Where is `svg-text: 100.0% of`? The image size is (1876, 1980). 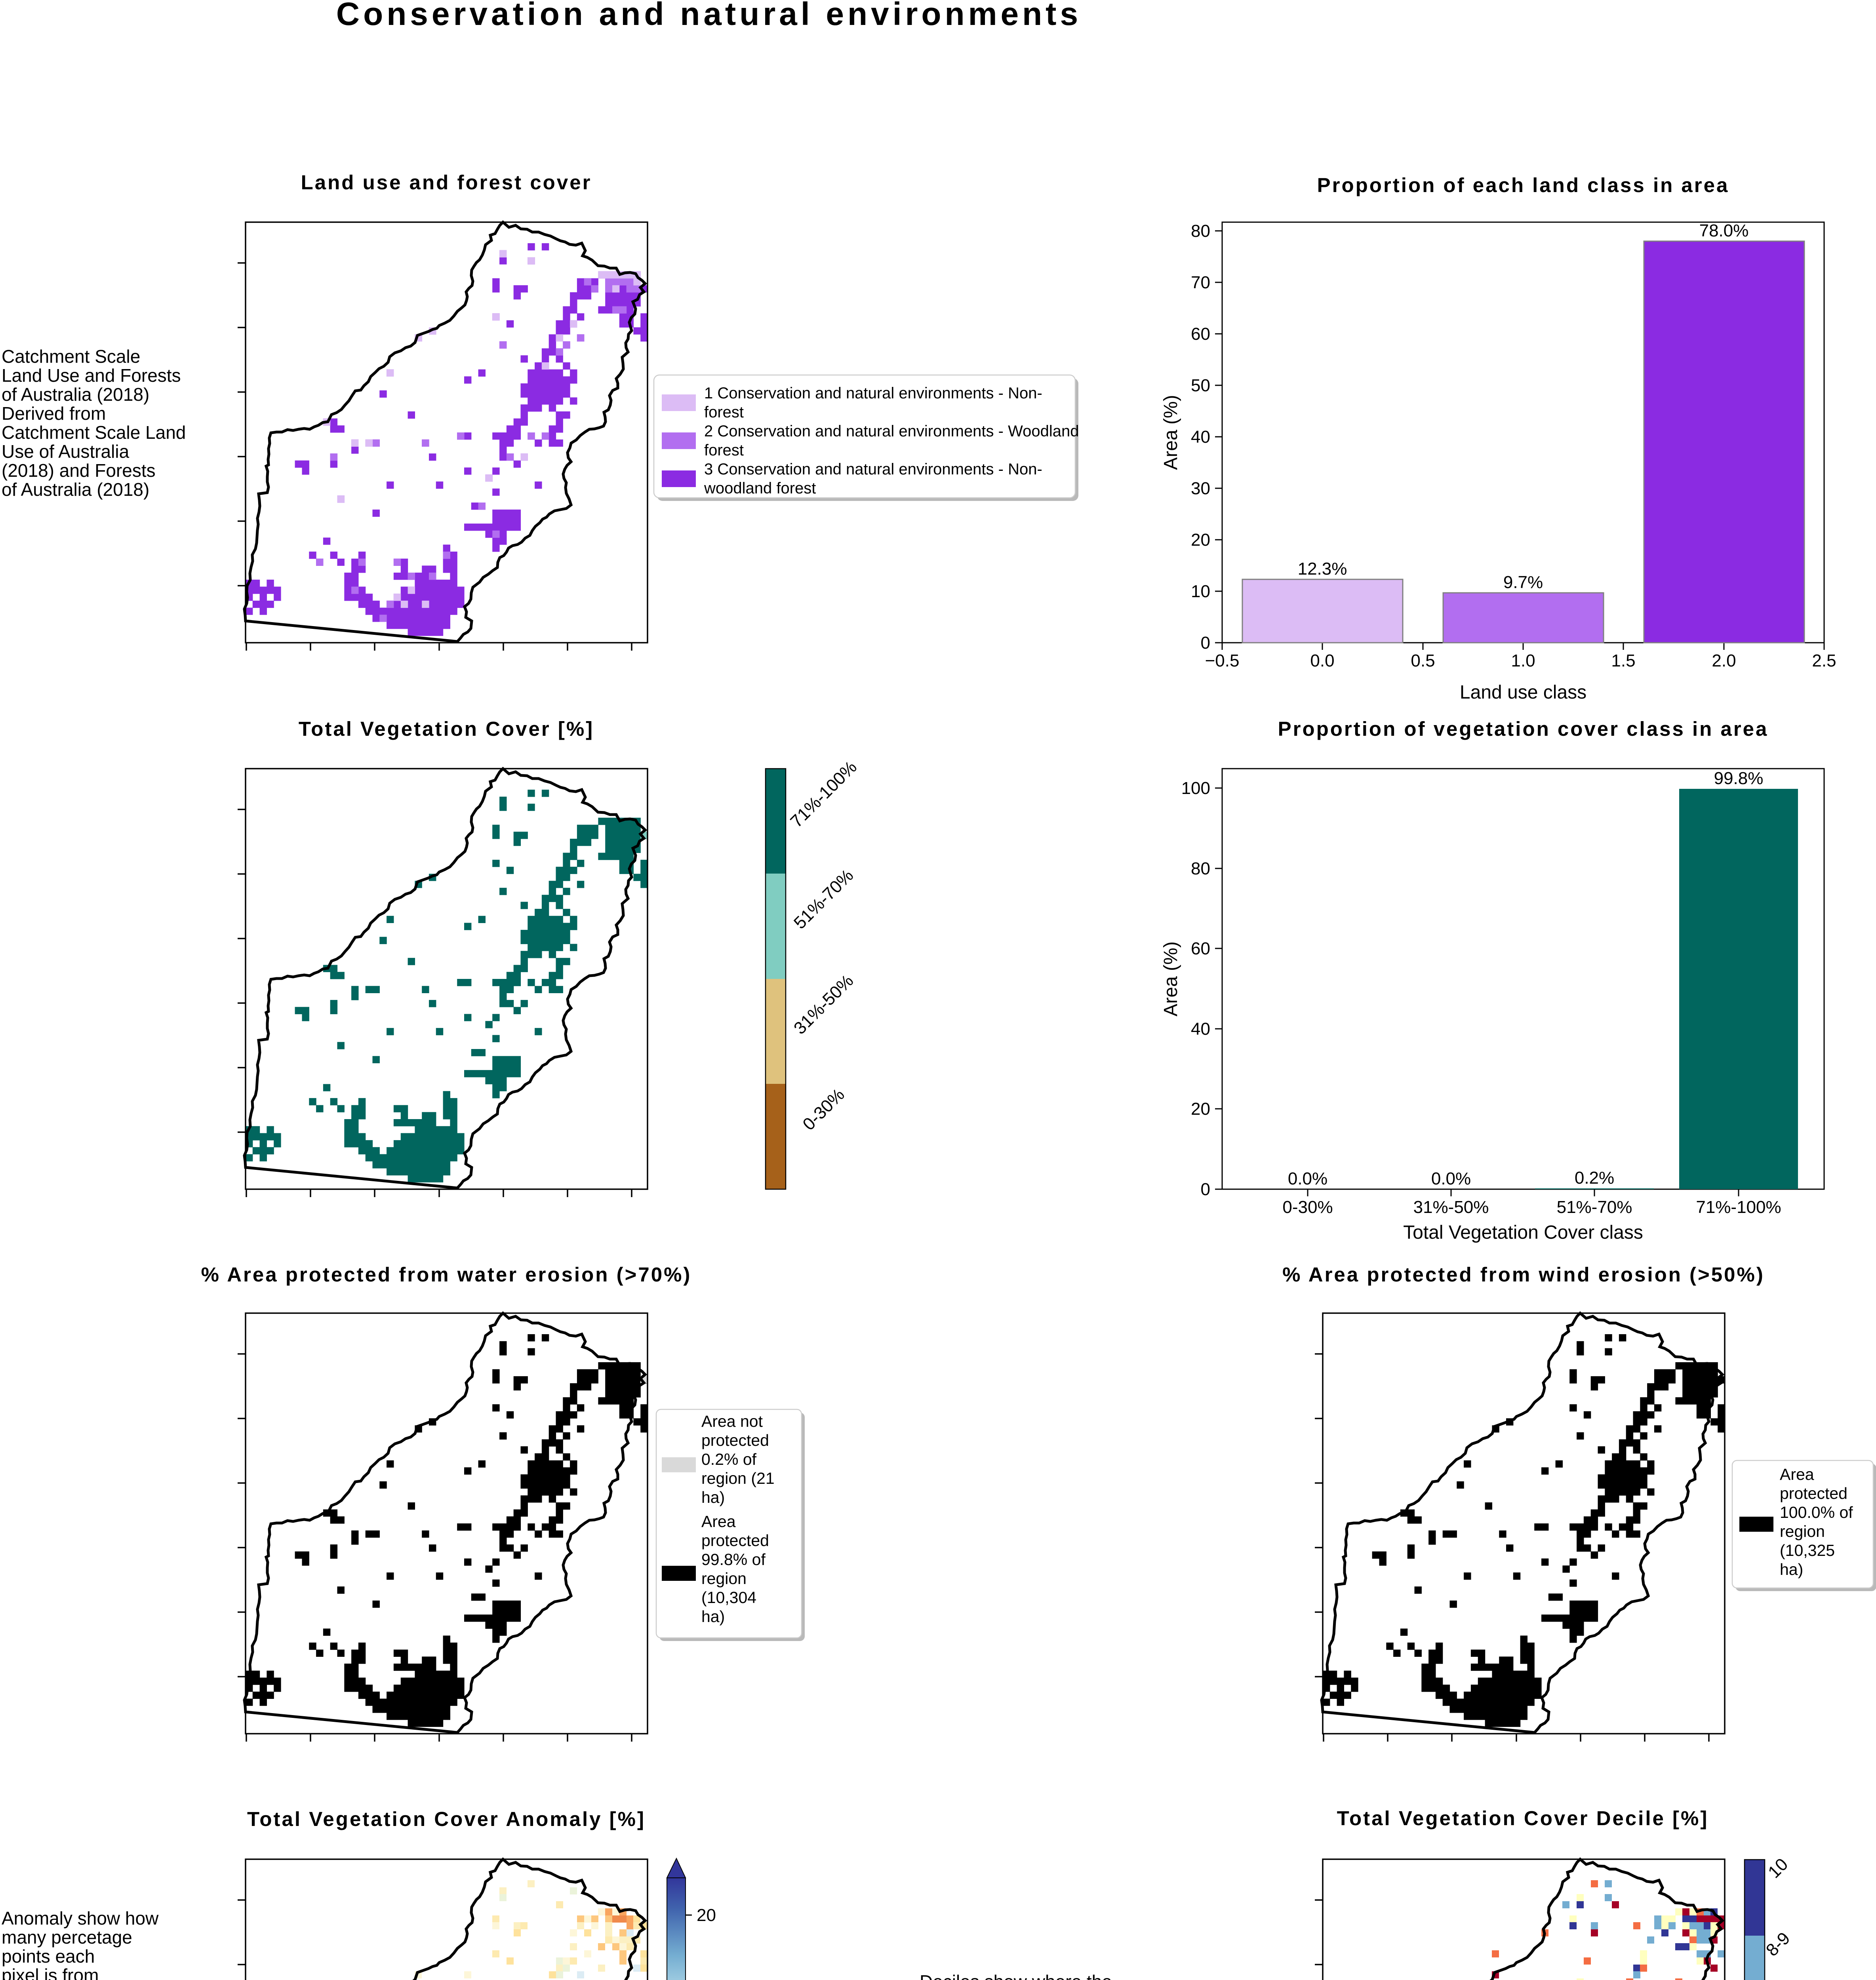
svg-text: 100.0% of is located at coordinates (1816, 1512).